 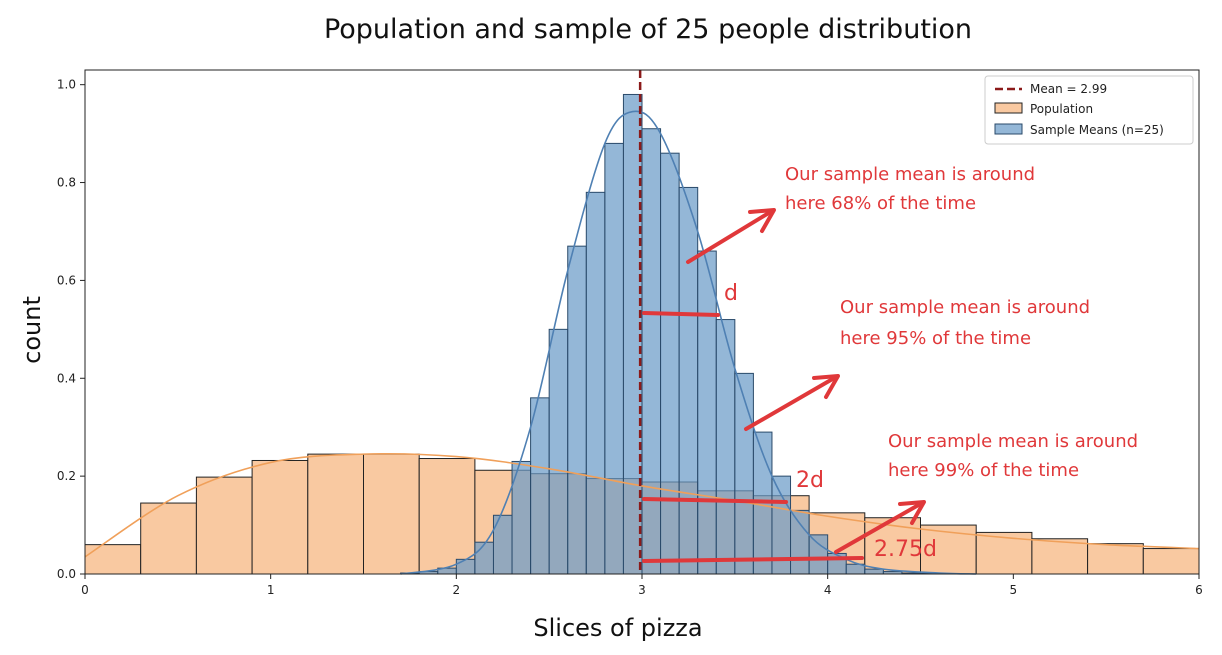 What do you see at coordinates (85, 590) in the screenshot?
I see `x-tick-label-0: 0` at bounding box center [85, 590].